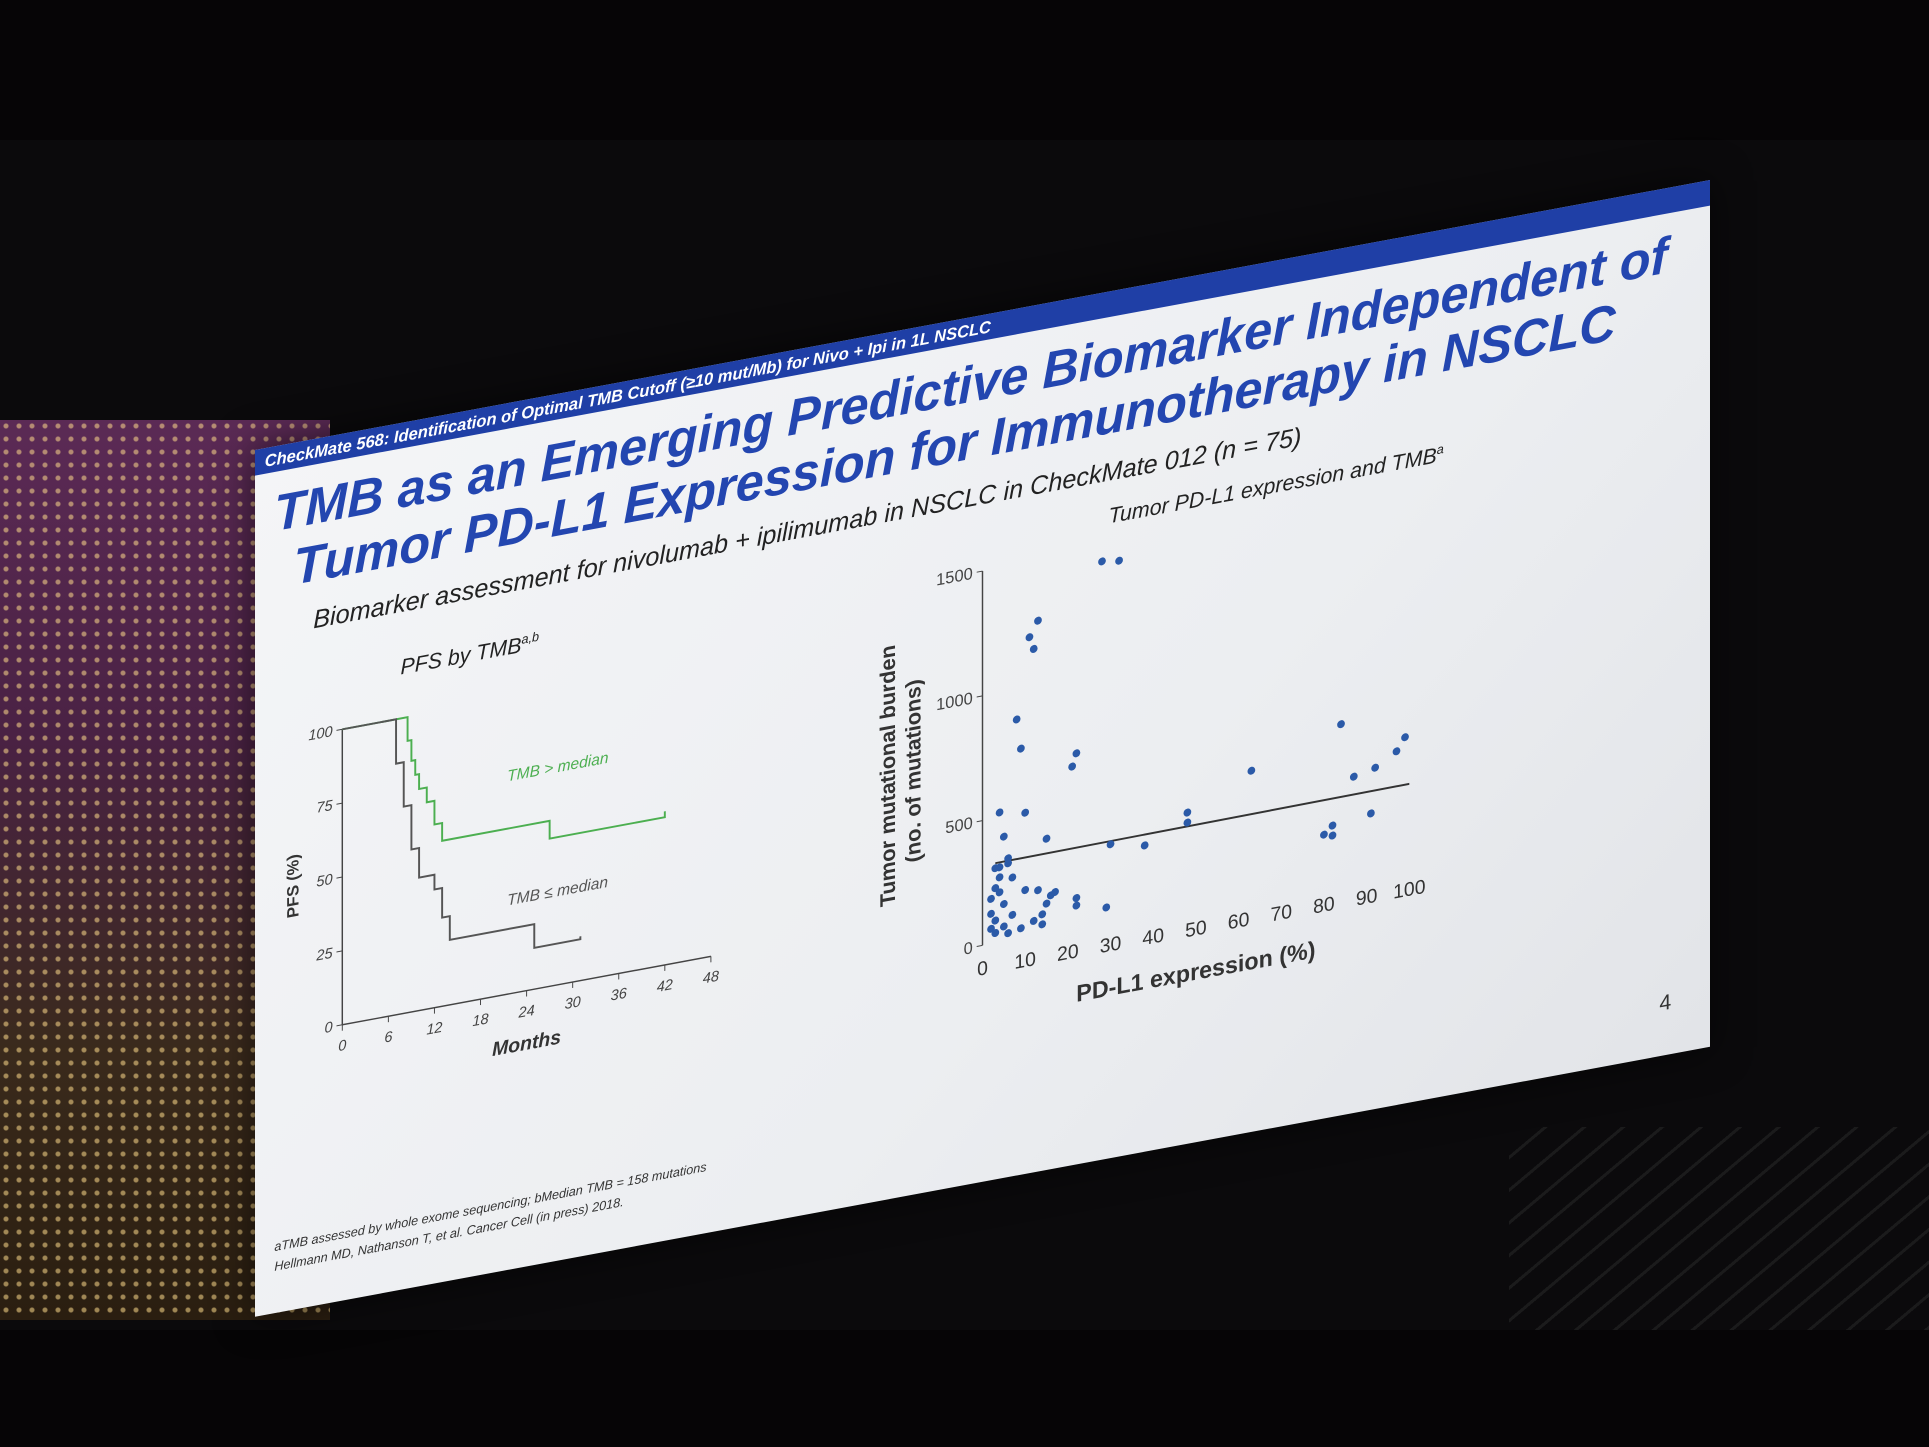 The width and height of the screenshot is (1929, 1447). I want to click on x-tick-label: 80, so click(1324, 906).